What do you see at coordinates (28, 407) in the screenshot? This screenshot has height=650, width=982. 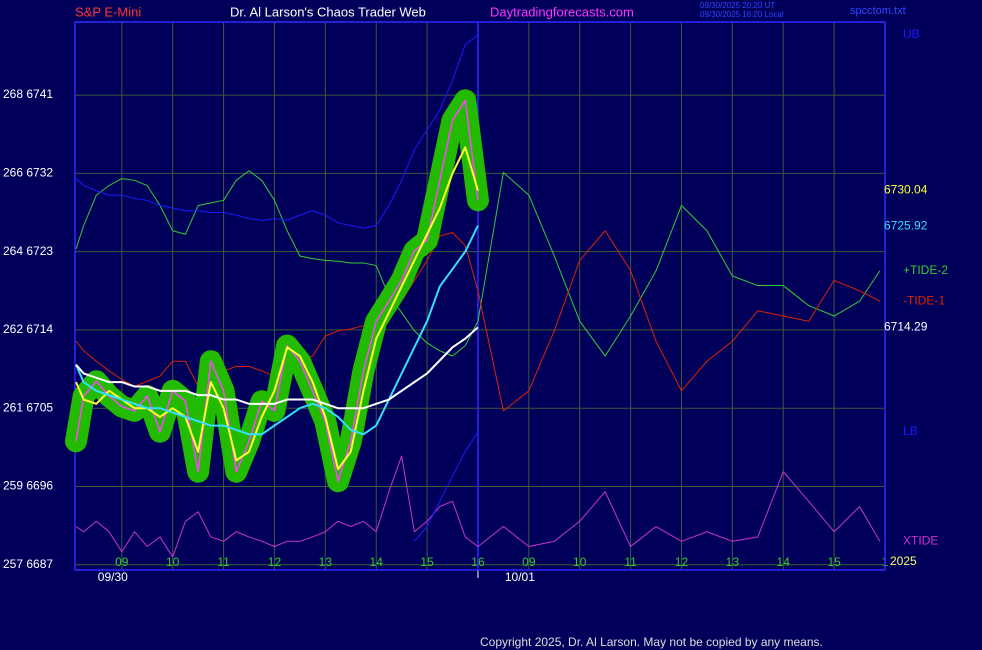 I see `y-tick-label: 261 6705` at bounding box center [28, 407].